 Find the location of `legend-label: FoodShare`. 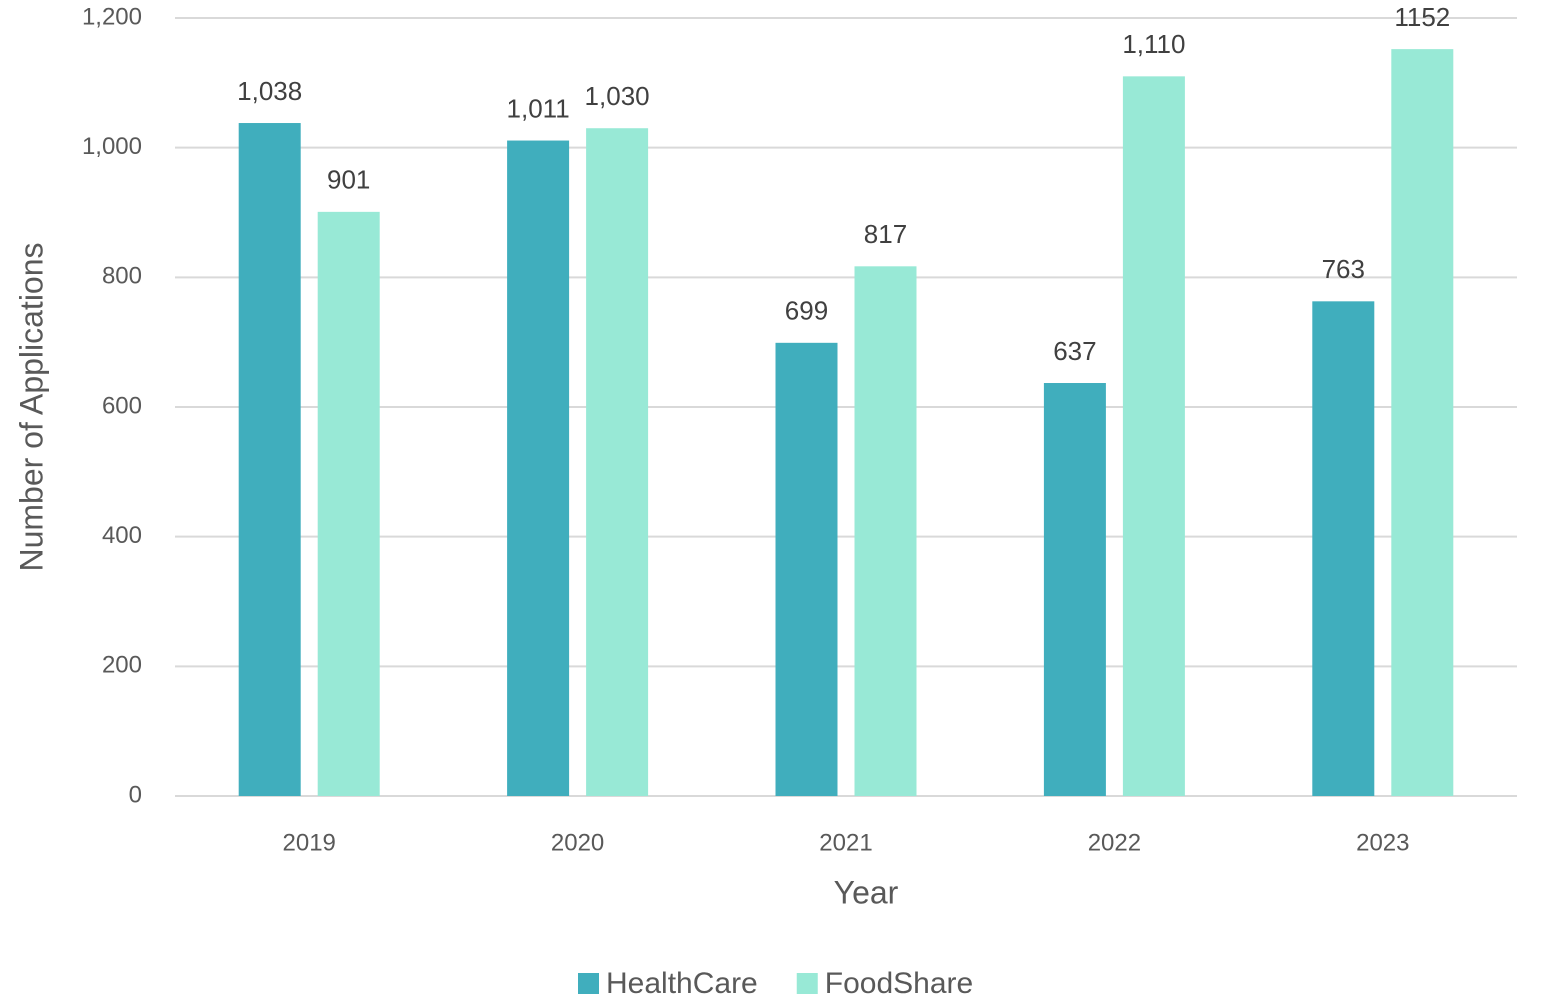

legend-label: FoodShare is located at coordinates (899, 983).